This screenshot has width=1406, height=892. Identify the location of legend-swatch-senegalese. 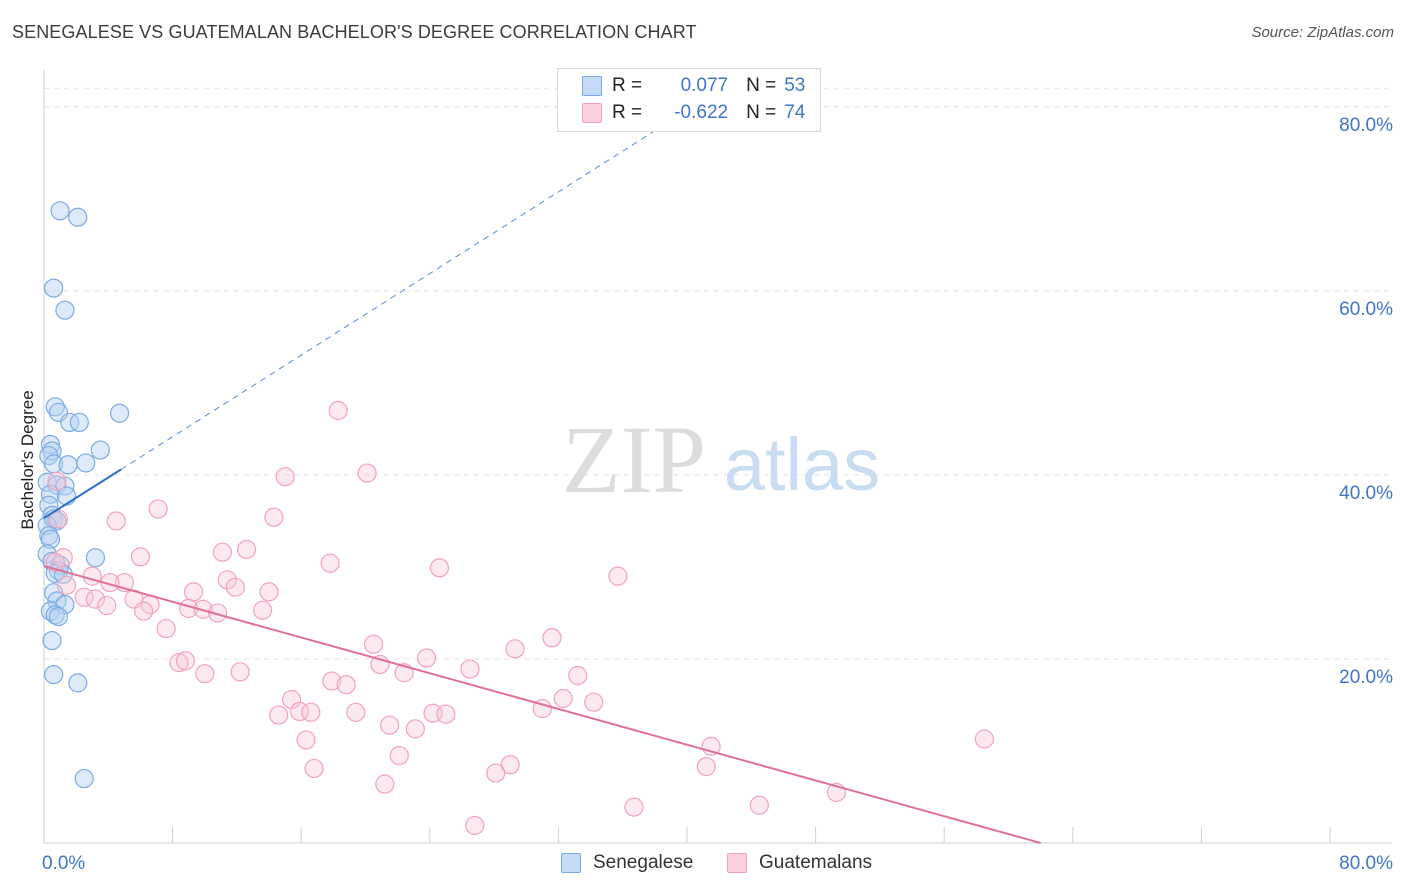
(592, 86).